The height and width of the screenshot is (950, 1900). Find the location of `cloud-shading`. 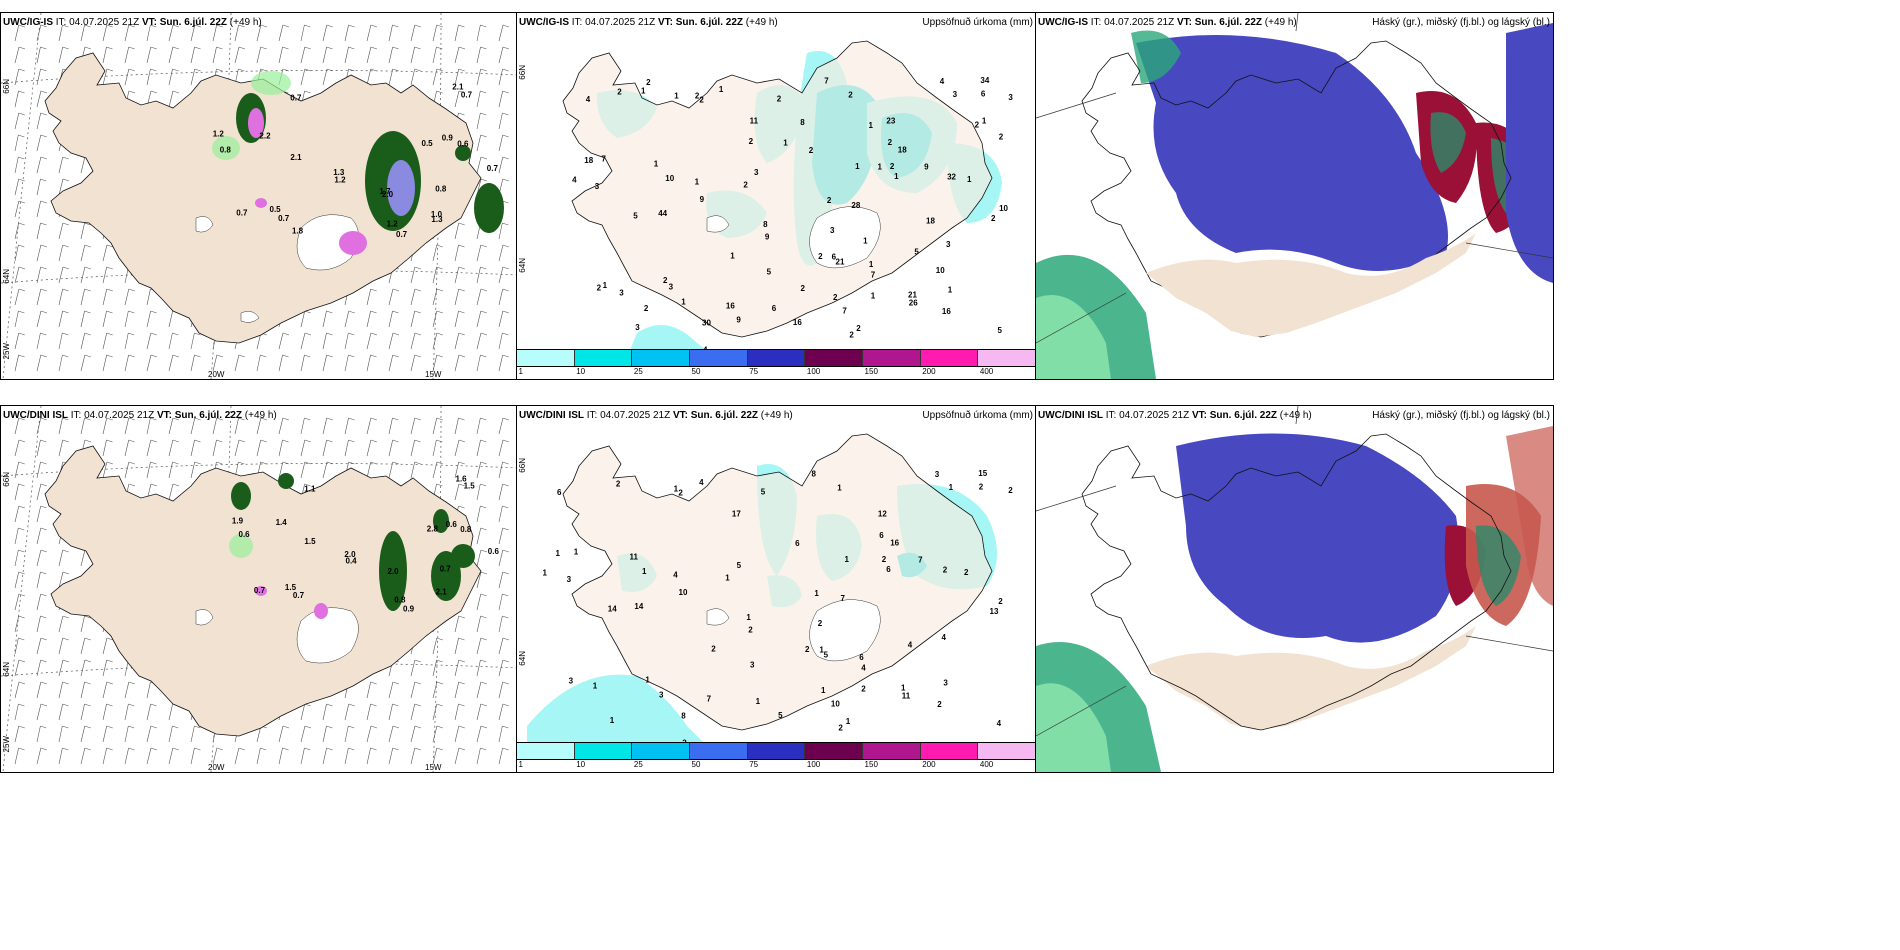

cloud-shading is located at coordinates (1294, 201).